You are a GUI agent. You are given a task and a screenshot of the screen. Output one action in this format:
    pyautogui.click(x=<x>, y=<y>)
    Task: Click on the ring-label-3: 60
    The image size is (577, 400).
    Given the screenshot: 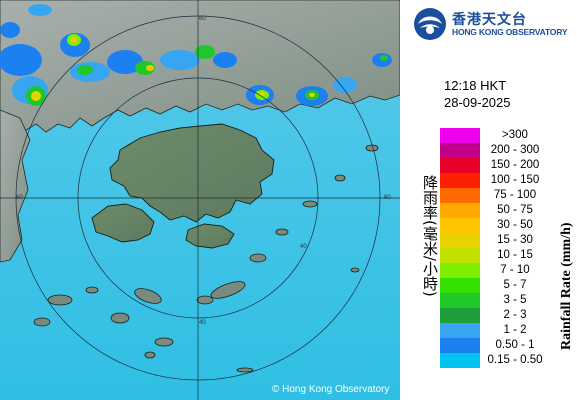 What is the action you would take?
    pyautogui.click(x=202, y=19)
    